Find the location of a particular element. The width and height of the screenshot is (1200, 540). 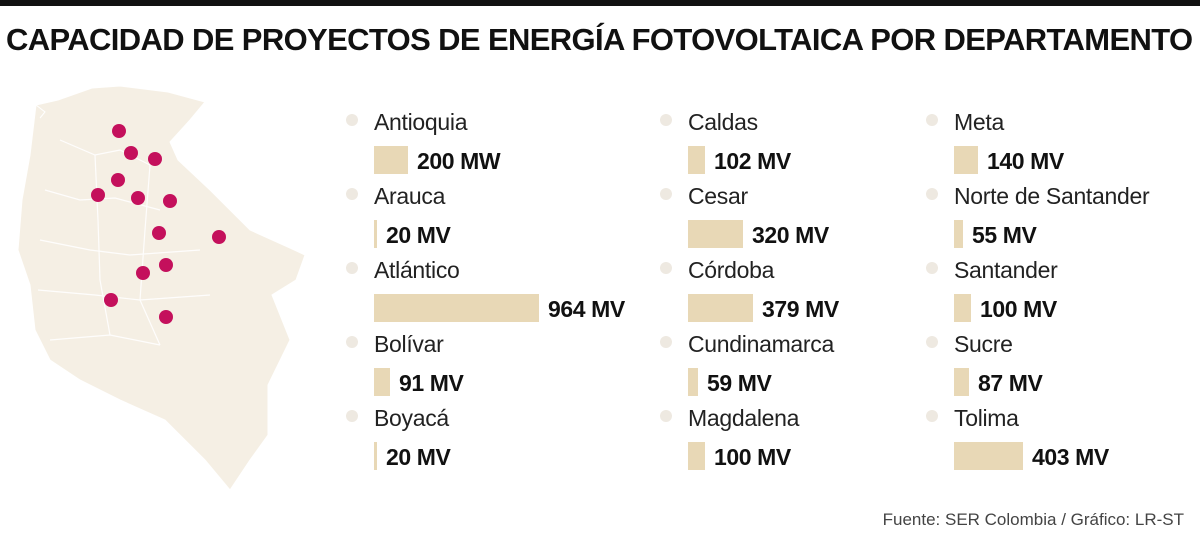

category-label: Cundinamarca is located at coordinates (761, 344).